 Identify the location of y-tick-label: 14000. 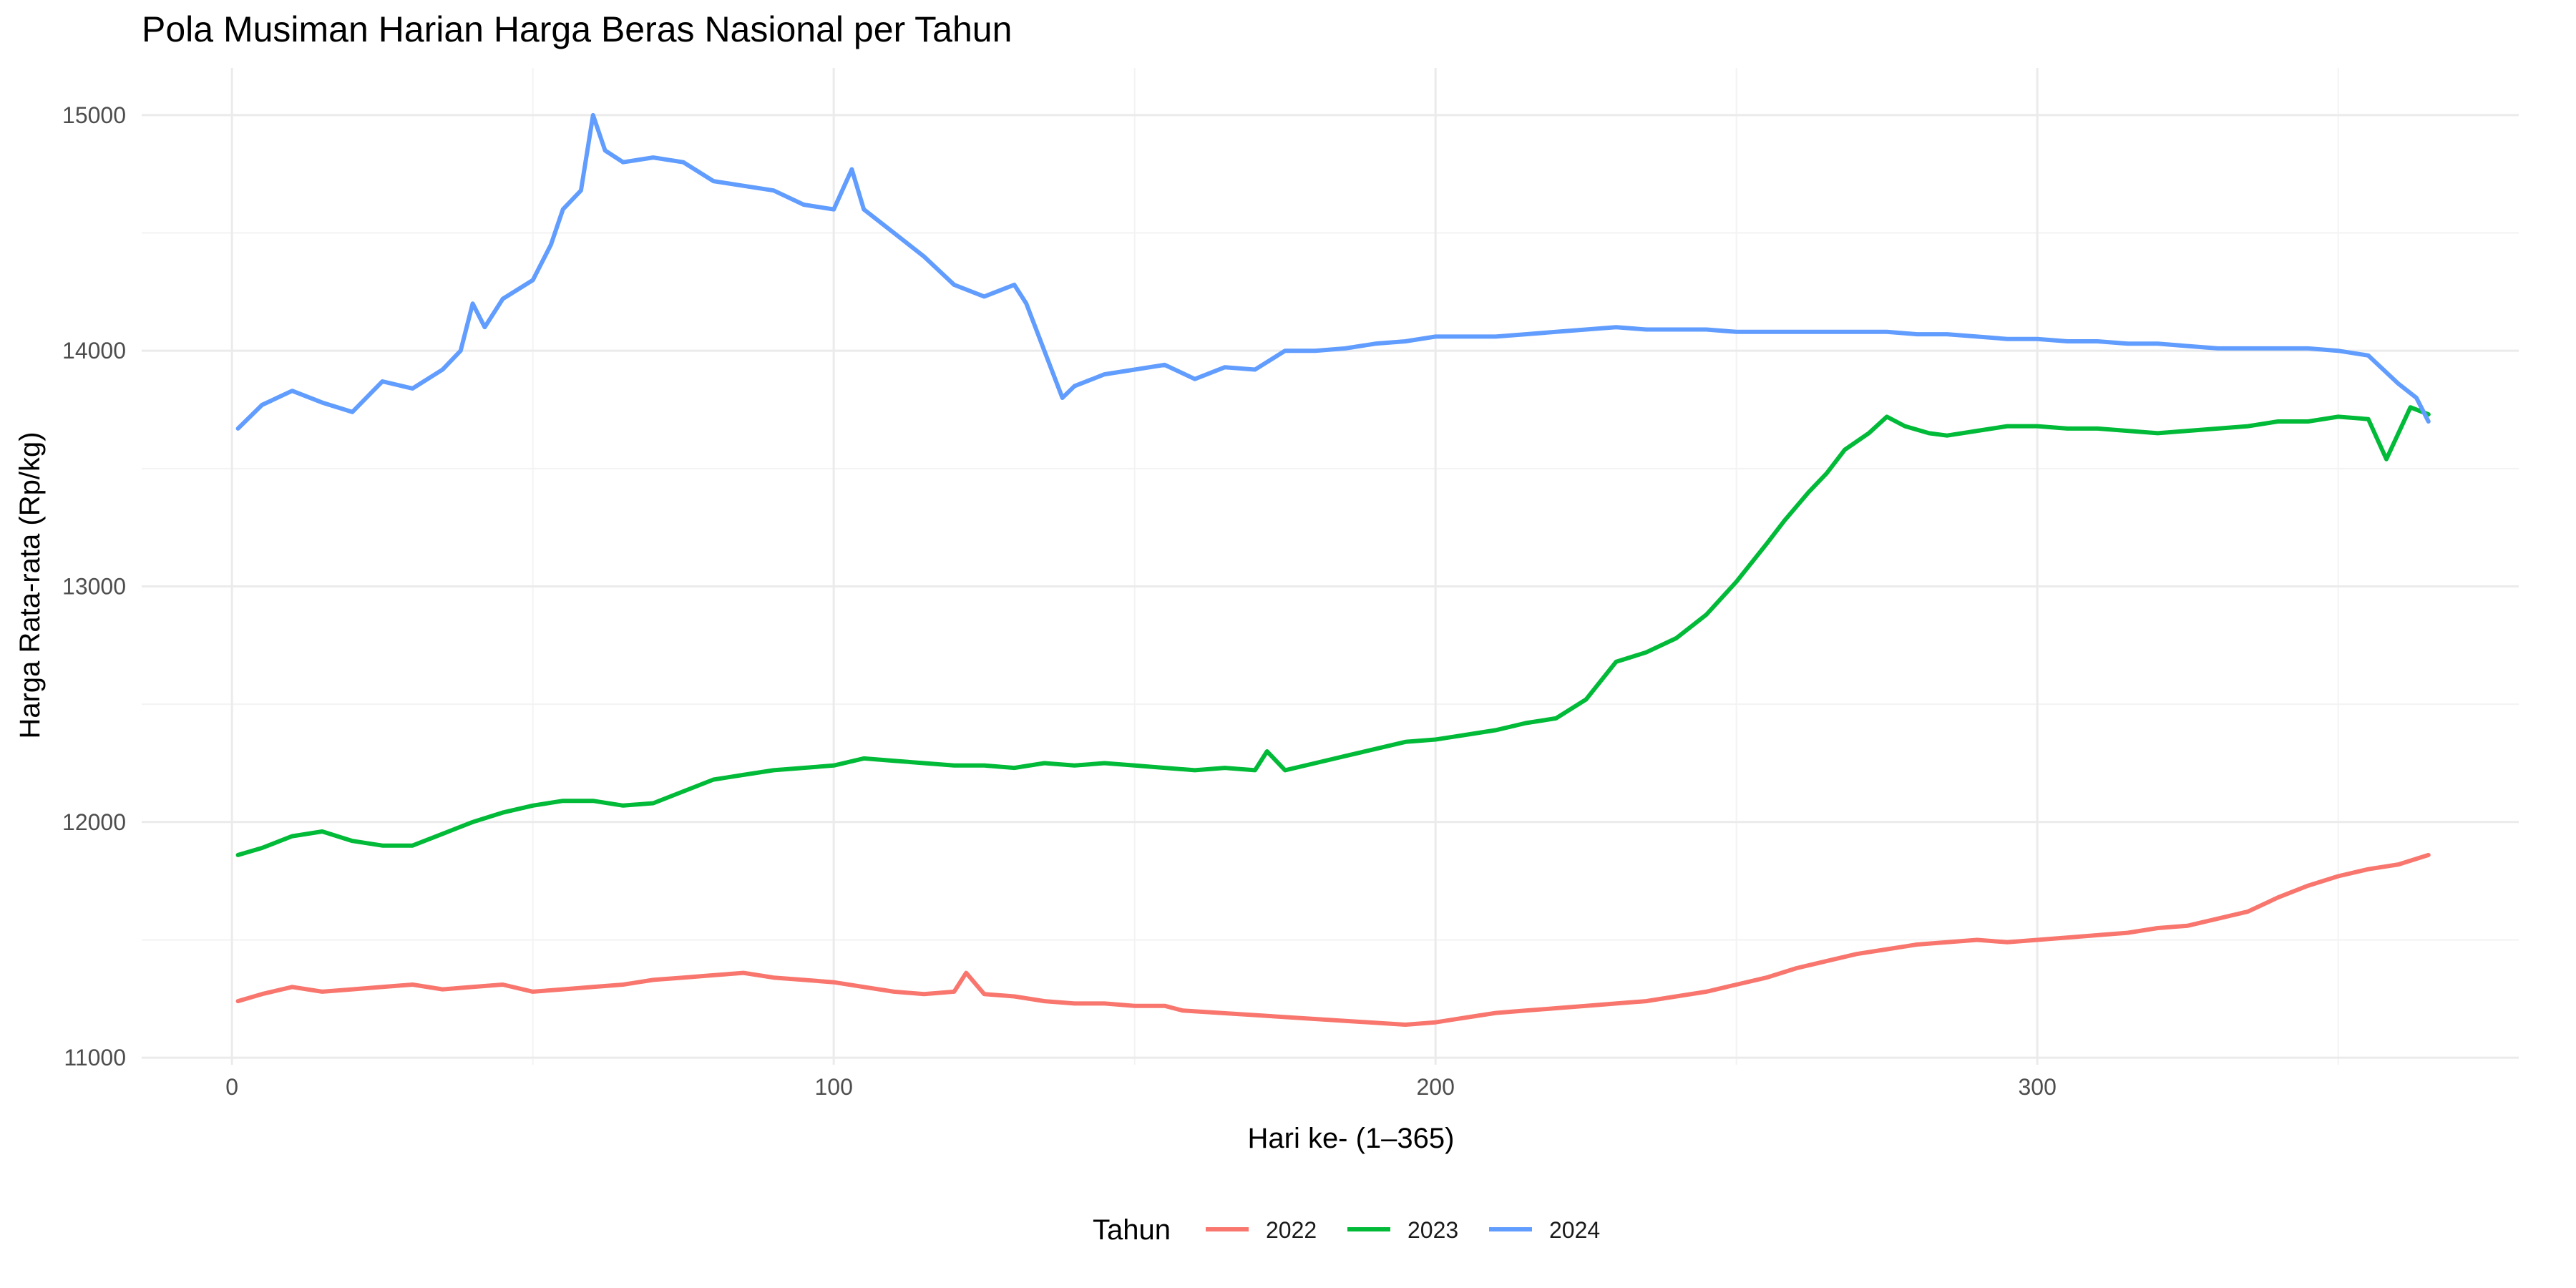
(94, 351).